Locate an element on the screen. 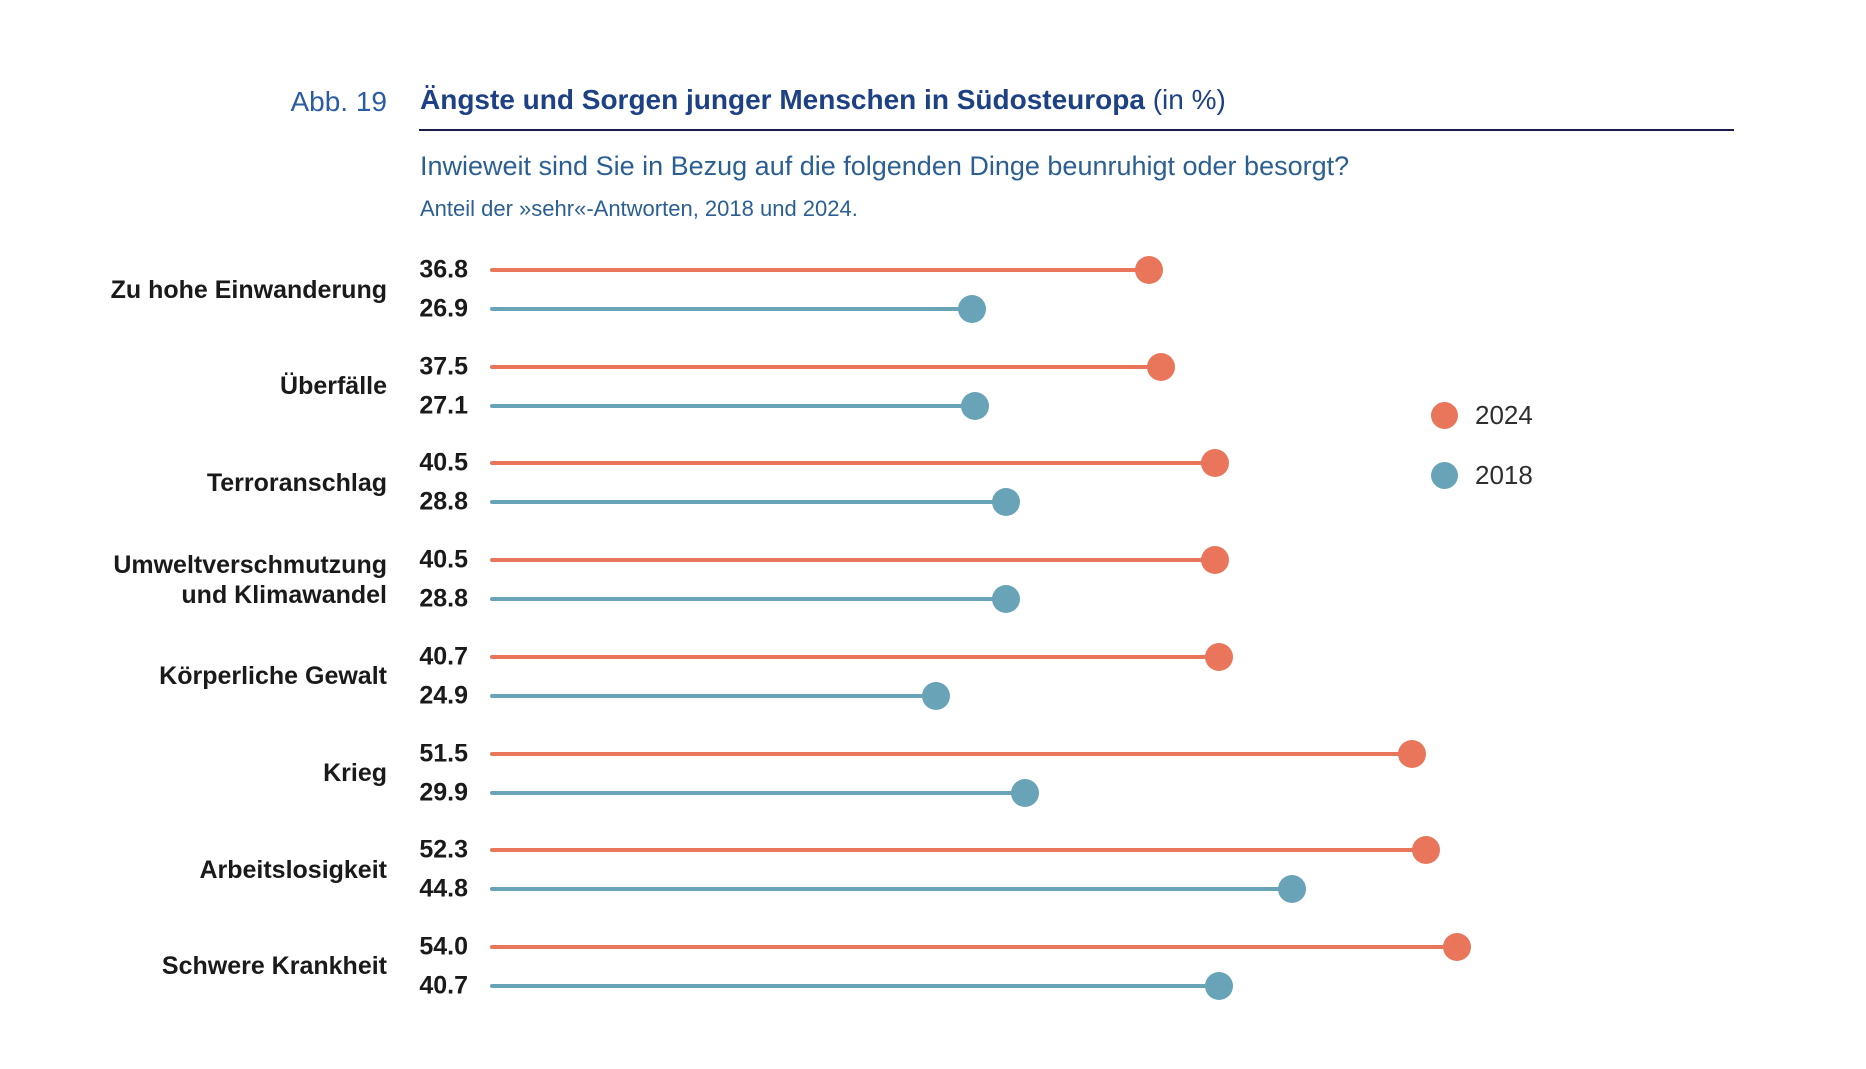 This screenshot has width=1866, height=1069. legend-dot-2018-icon is located at coordinates (1444, 475).